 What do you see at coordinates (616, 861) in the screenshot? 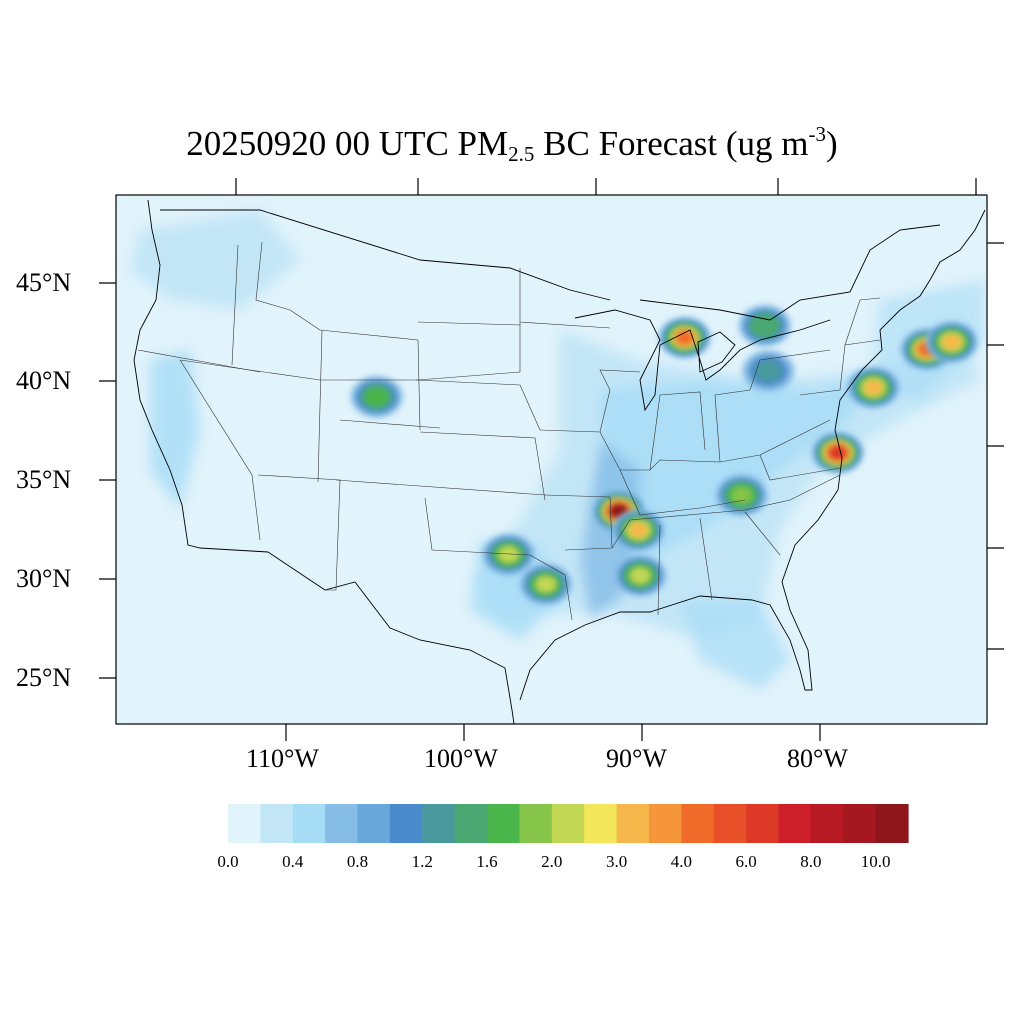
I see `colorbar-tick-label: 3.0` at bounding box center [616, 861].